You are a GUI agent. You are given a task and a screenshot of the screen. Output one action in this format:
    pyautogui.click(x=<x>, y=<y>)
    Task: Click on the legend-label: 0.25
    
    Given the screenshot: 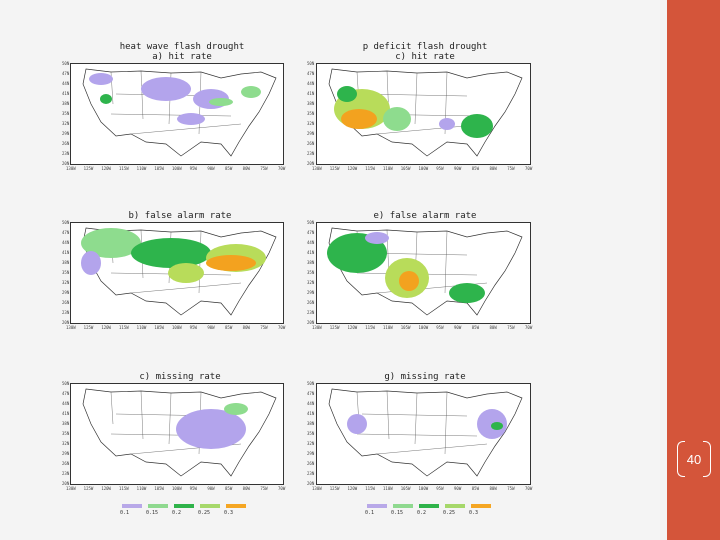 What is the action you would take?
    pyautogui.click(x=449, y=513)
    